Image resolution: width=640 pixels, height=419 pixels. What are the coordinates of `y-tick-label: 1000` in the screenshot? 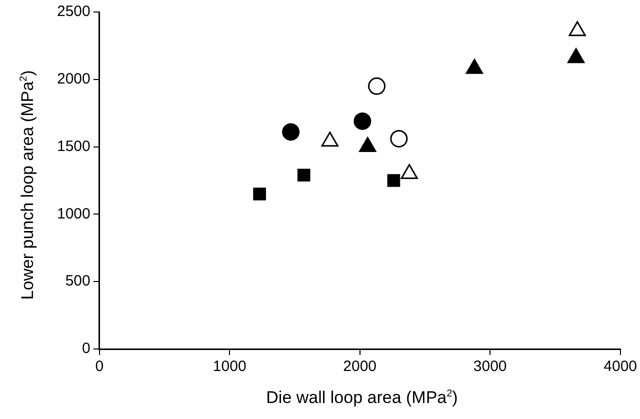 It's located at (73, 213).